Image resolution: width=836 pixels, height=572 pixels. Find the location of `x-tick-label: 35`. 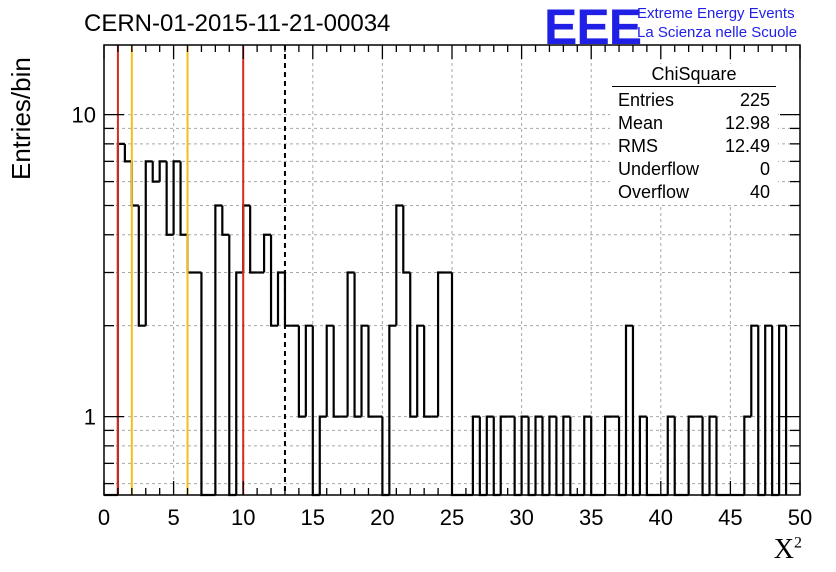

x-tick-label: 35 is located at coordinates (591, 517).